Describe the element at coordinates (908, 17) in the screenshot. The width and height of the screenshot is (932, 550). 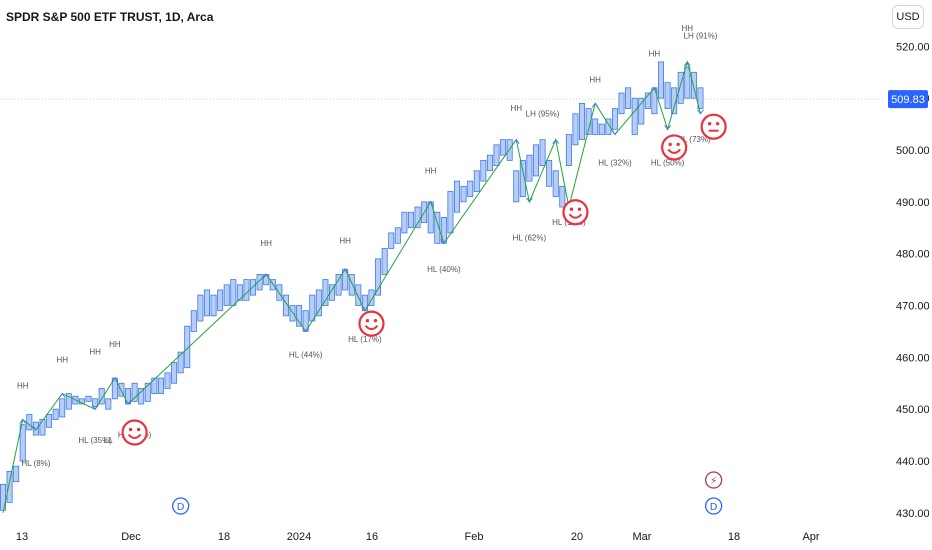
I see `currency-button: USD` at that location.